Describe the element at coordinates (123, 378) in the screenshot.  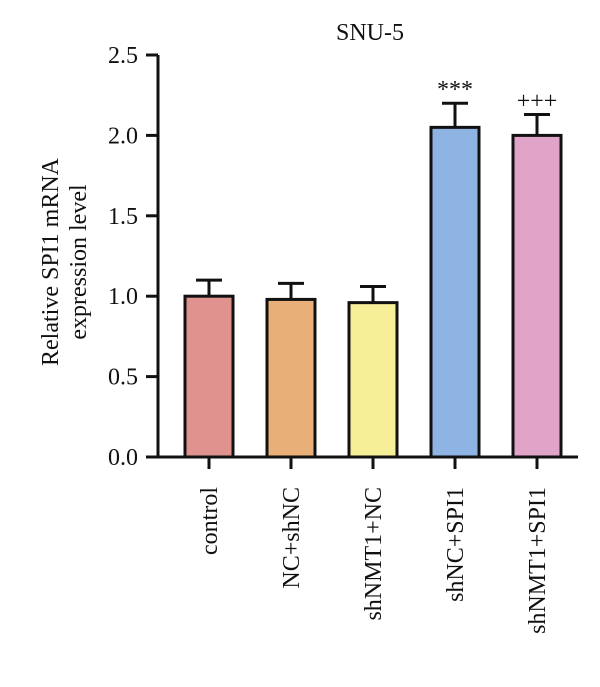
I see `y-tick-label: 0.5` at that location.